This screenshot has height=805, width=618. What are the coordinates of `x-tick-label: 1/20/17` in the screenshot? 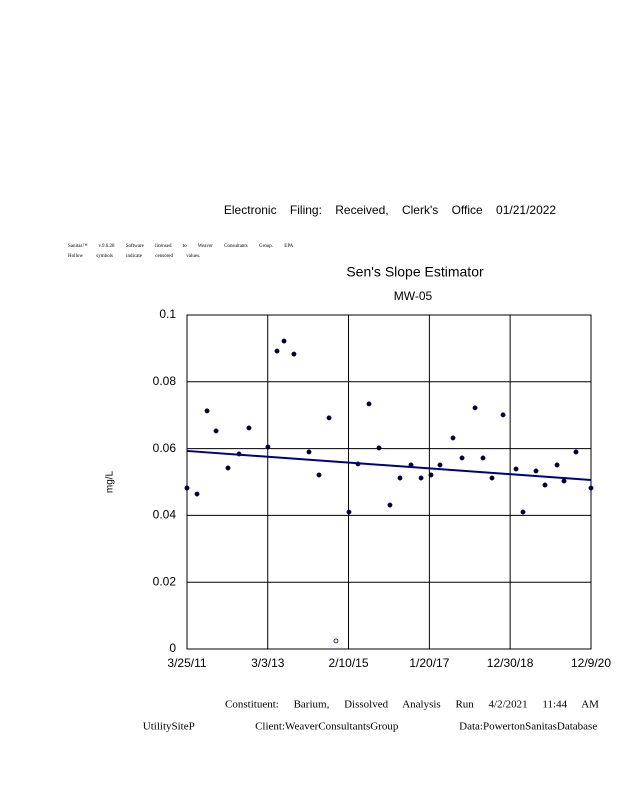 It's located at (429, 663).